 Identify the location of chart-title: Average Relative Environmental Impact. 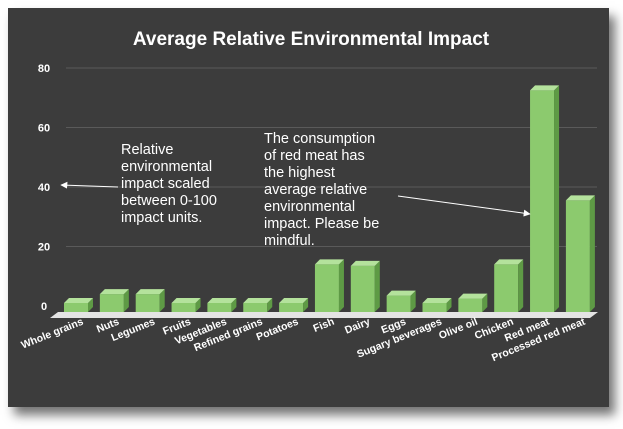
(311, 39).